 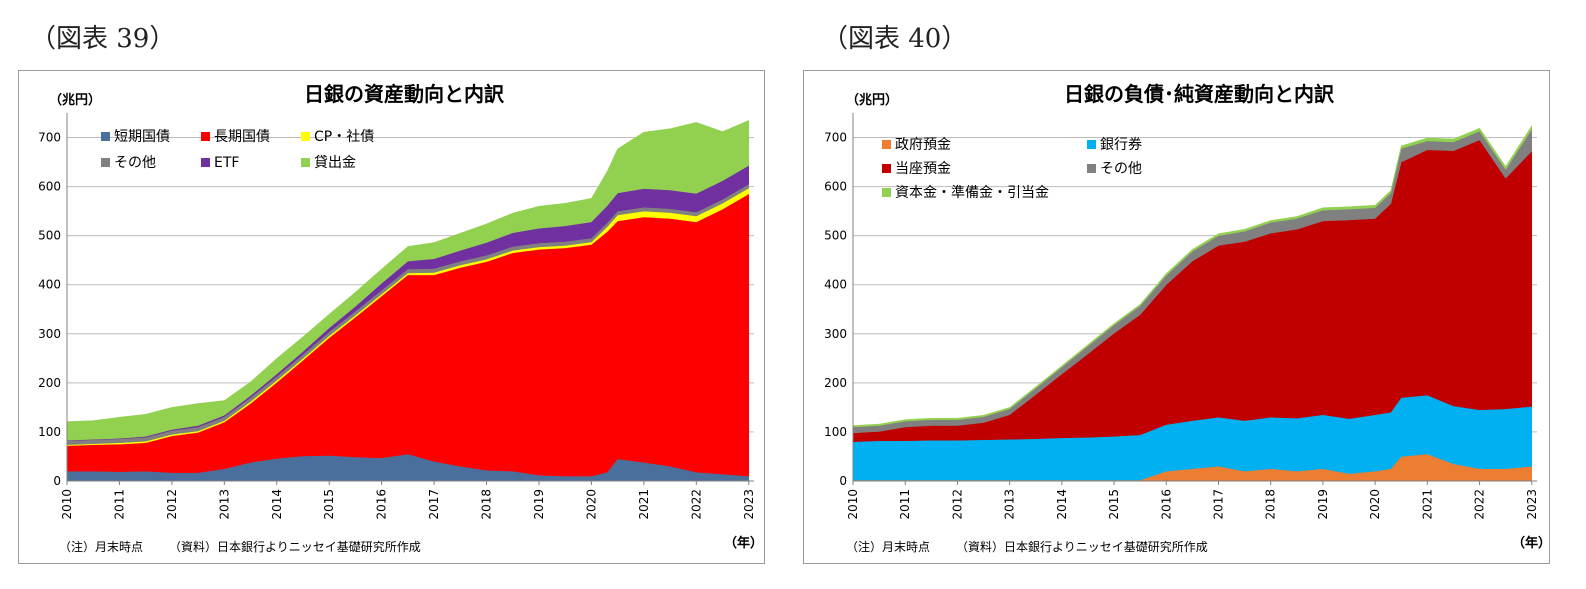 What do you see at coordinates (923, 145) in the screenshot?
I see `legend-label: 政府預金` at bounding box center [923, 145].